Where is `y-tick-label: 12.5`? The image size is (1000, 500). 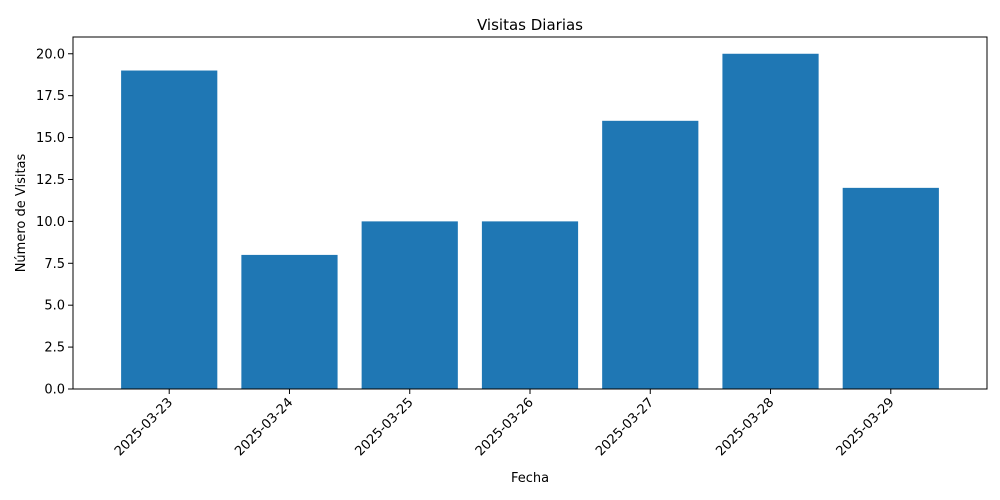 y-tick-label: 12.5 is located at coordinates (50, 180).